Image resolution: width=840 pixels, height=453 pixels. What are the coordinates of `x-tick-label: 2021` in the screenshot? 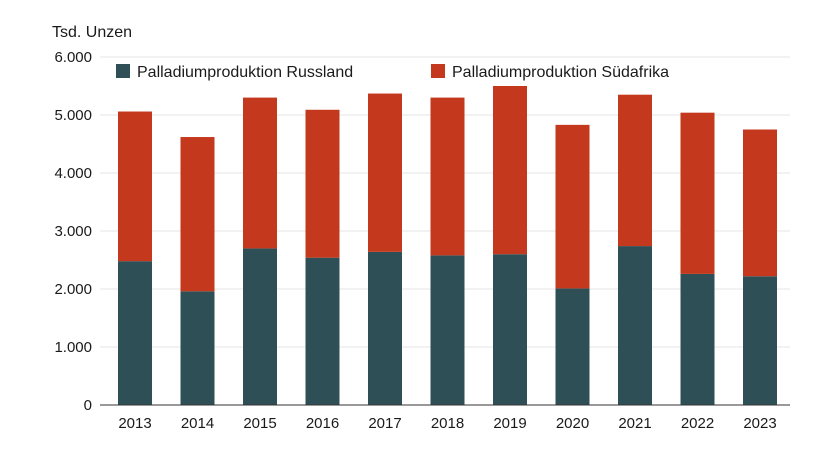 It's located at (634, 423).